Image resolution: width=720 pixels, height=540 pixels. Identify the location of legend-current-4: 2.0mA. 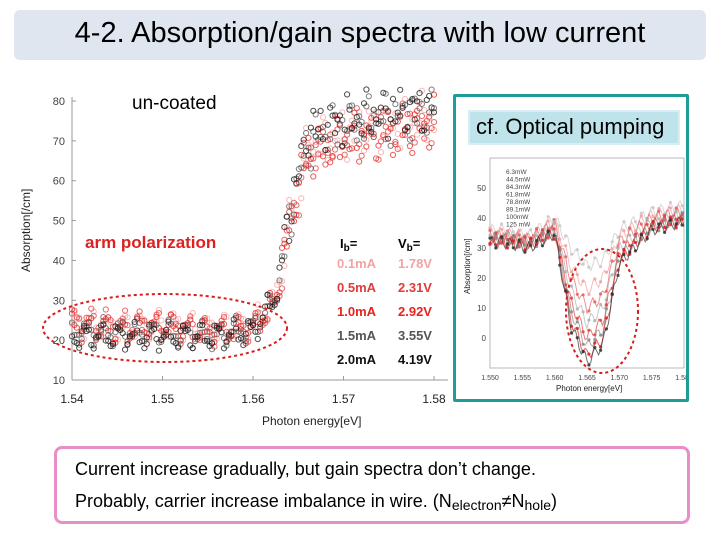
(357, 359).